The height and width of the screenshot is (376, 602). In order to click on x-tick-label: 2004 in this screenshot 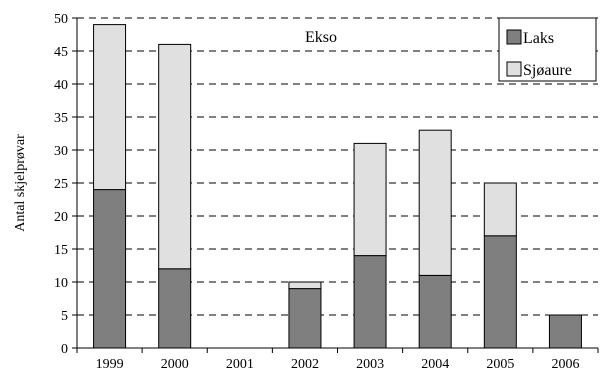, I will do `click(435, 364)`.